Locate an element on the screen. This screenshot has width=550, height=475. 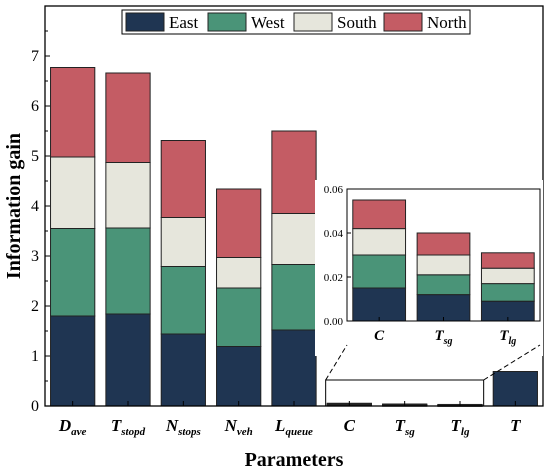
y-tick-label: 0 is located at coordinates (35, 406).